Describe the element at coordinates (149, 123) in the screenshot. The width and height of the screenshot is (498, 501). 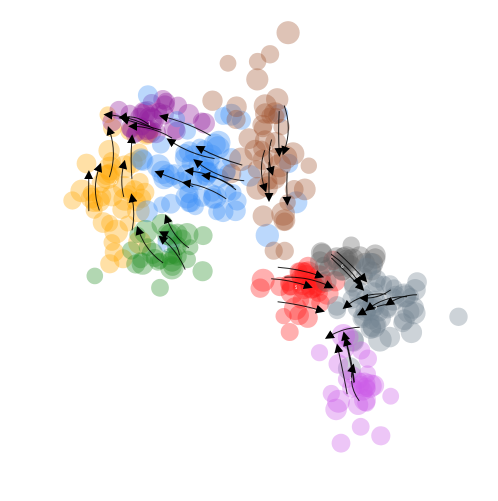
I see `cluster-label-1: 1` at that location.